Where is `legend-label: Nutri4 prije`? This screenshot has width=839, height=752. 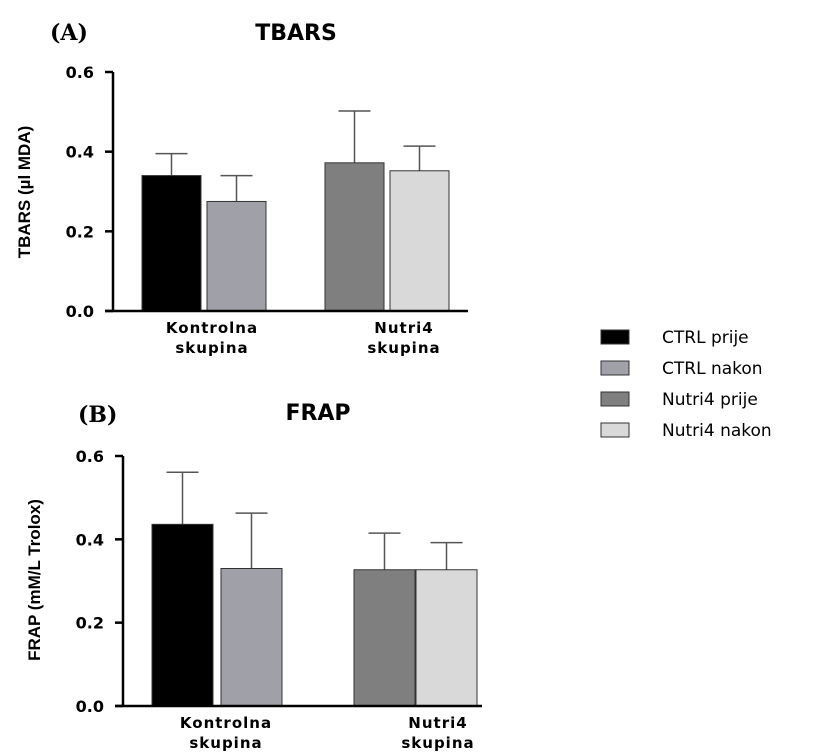
legend-label: Nutri4 prije is located at coordinates (710, 400).